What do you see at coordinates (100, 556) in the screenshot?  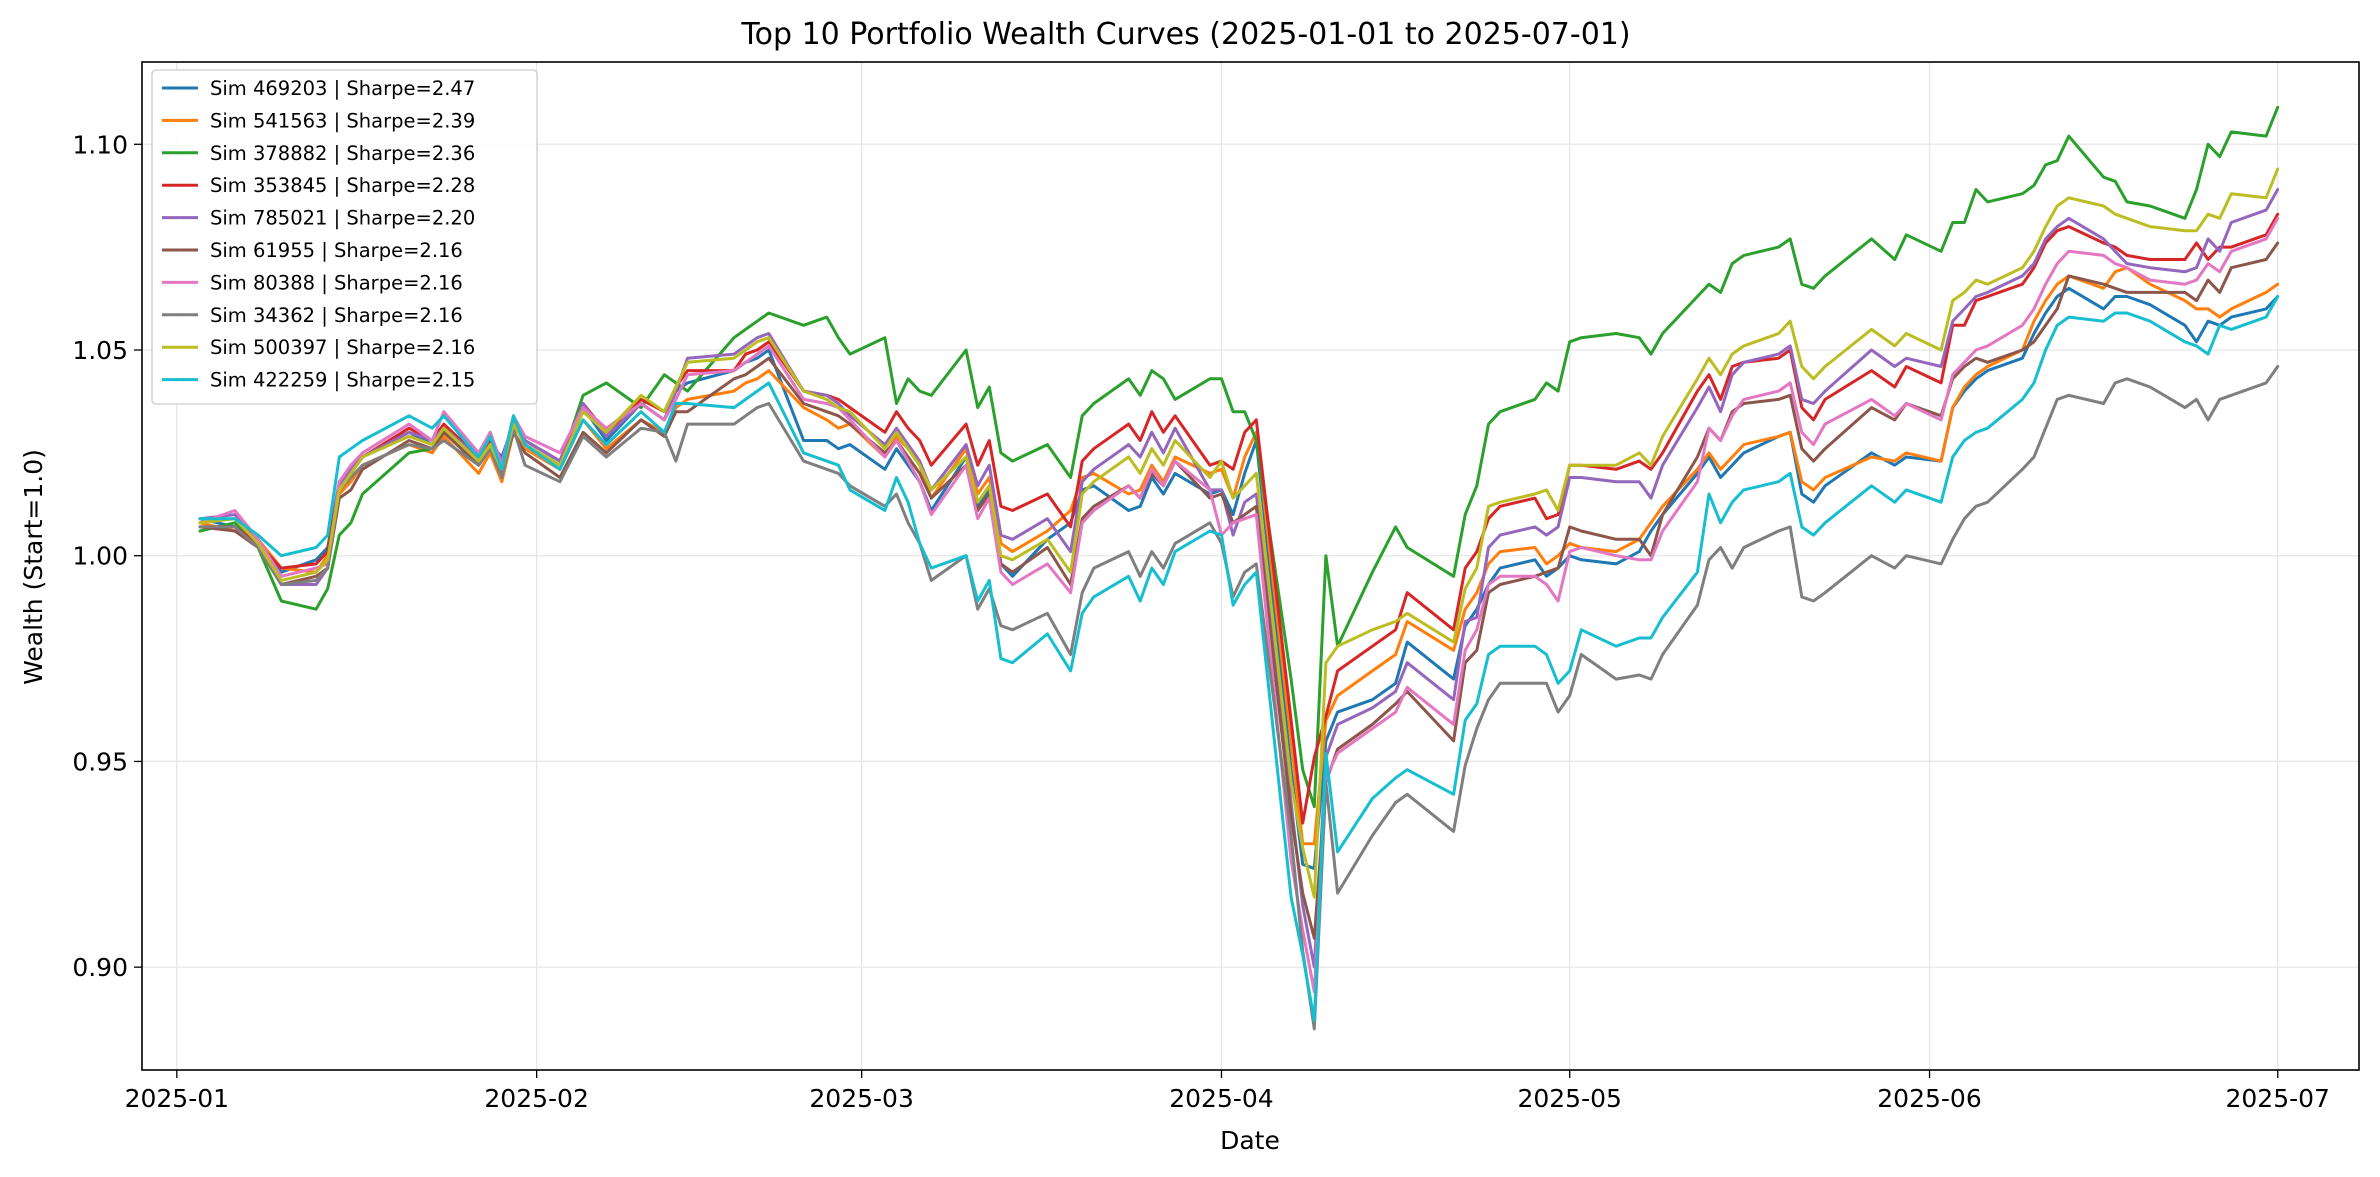 I see `y-tick-label: 1.00` at bounding box center [100, 556].